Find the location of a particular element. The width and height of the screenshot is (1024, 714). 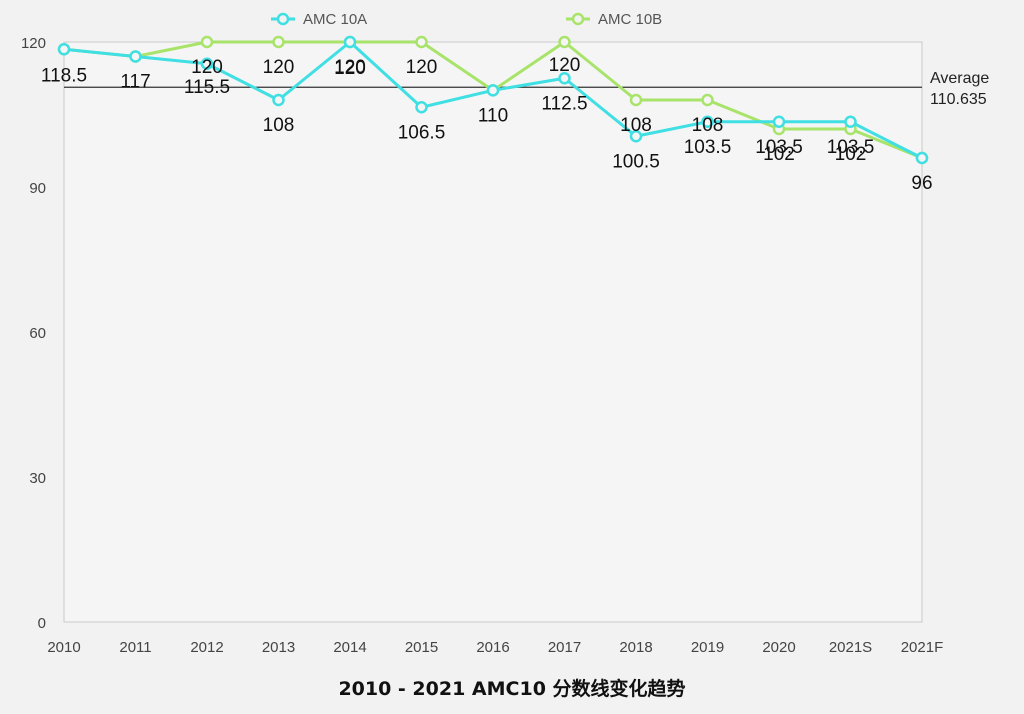

y-tick-label: 0 is located at coordinates (42, 623).